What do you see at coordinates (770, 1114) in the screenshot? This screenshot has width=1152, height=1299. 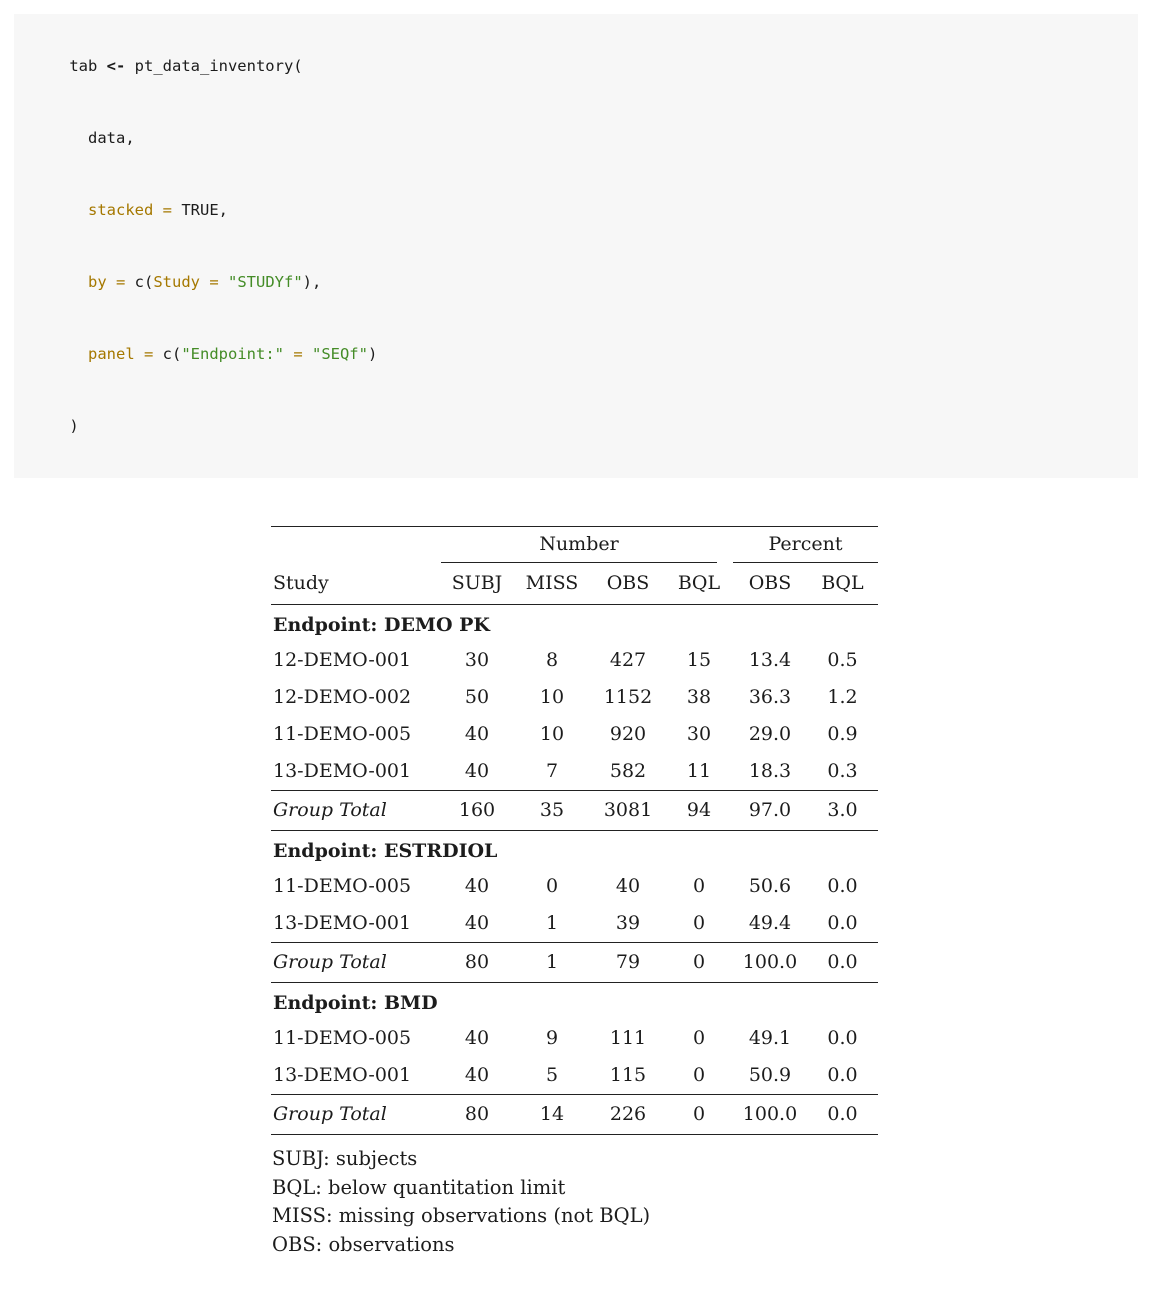 I see `cell-obs-pct: 100.0` at bounding box center [770, 1114].